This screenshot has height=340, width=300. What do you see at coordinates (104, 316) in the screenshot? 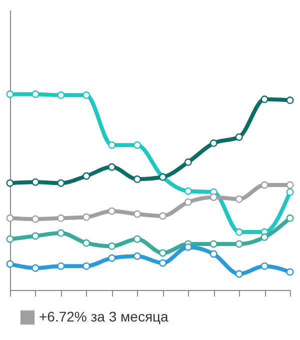
I see `legend-label: +6.72% за 3 месяца` at bounding box center [104, 316].